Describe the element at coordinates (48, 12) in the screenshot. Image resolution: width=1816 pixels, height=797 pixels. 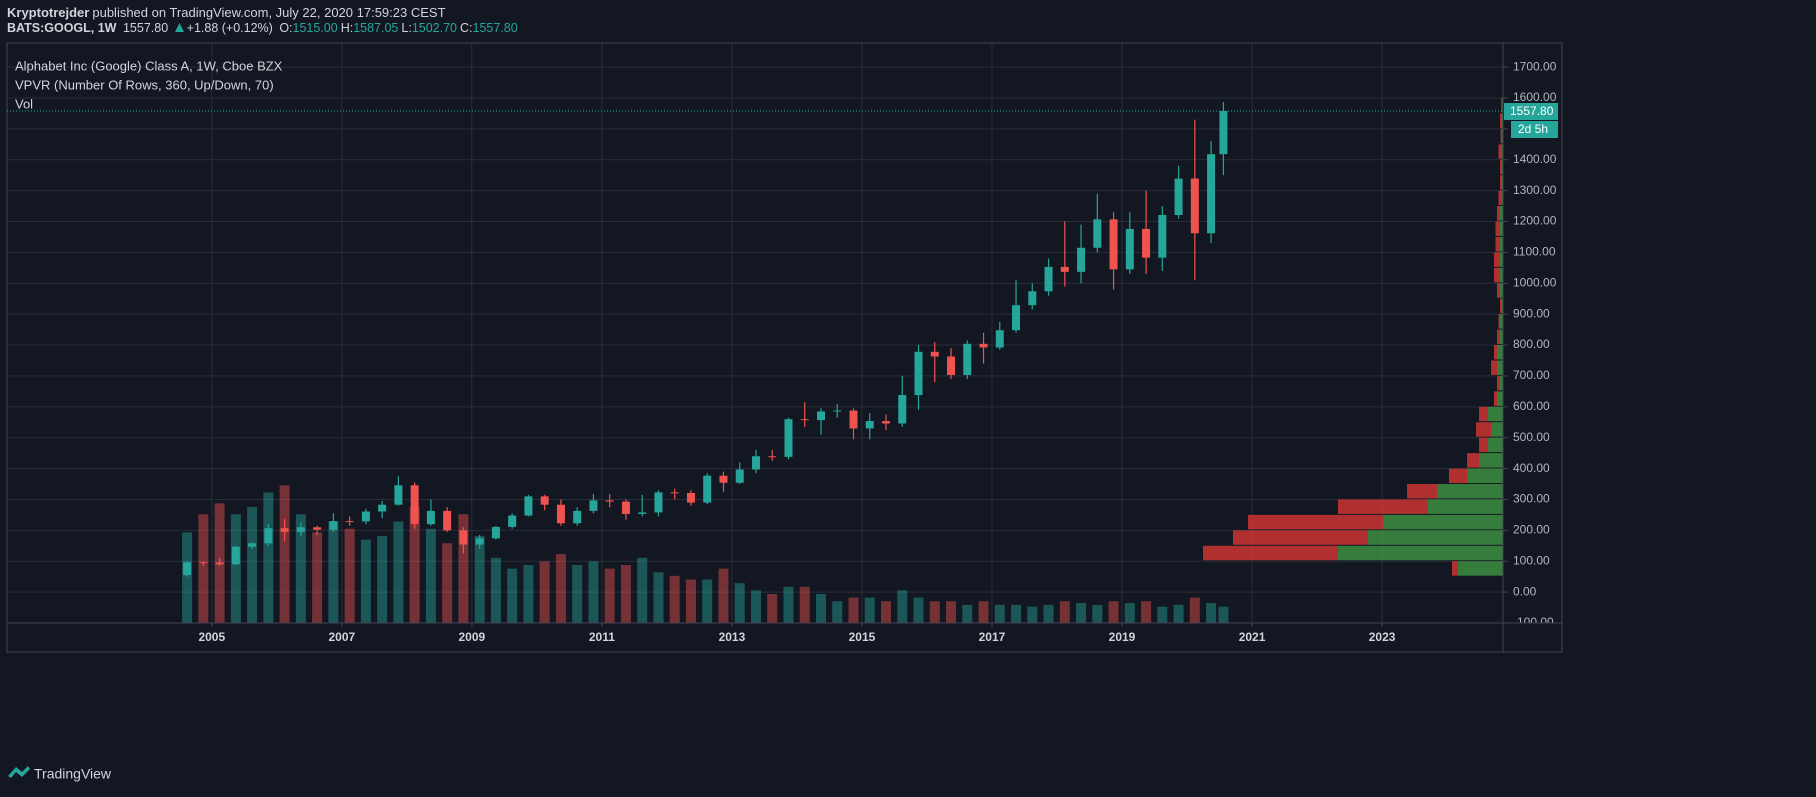
I see `publisher: Kryptotrejder` at that location.